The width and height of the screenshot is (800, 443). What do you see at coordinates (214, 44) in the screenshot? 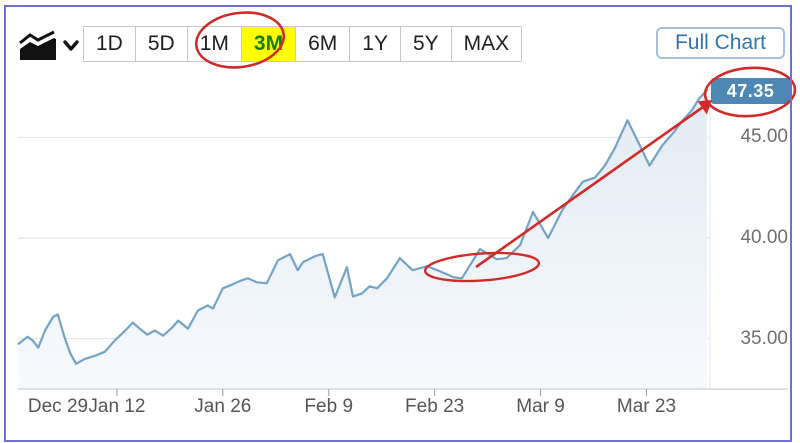
I see `range-button-1m: 1M` at bounding box center [214, 44].